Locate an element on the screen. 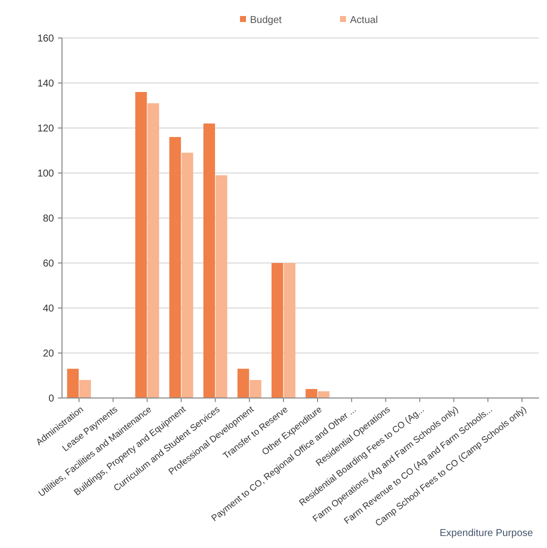 This screenshot has height=548, width=547. legend-label: Actual is located at coordinates (364, 20).